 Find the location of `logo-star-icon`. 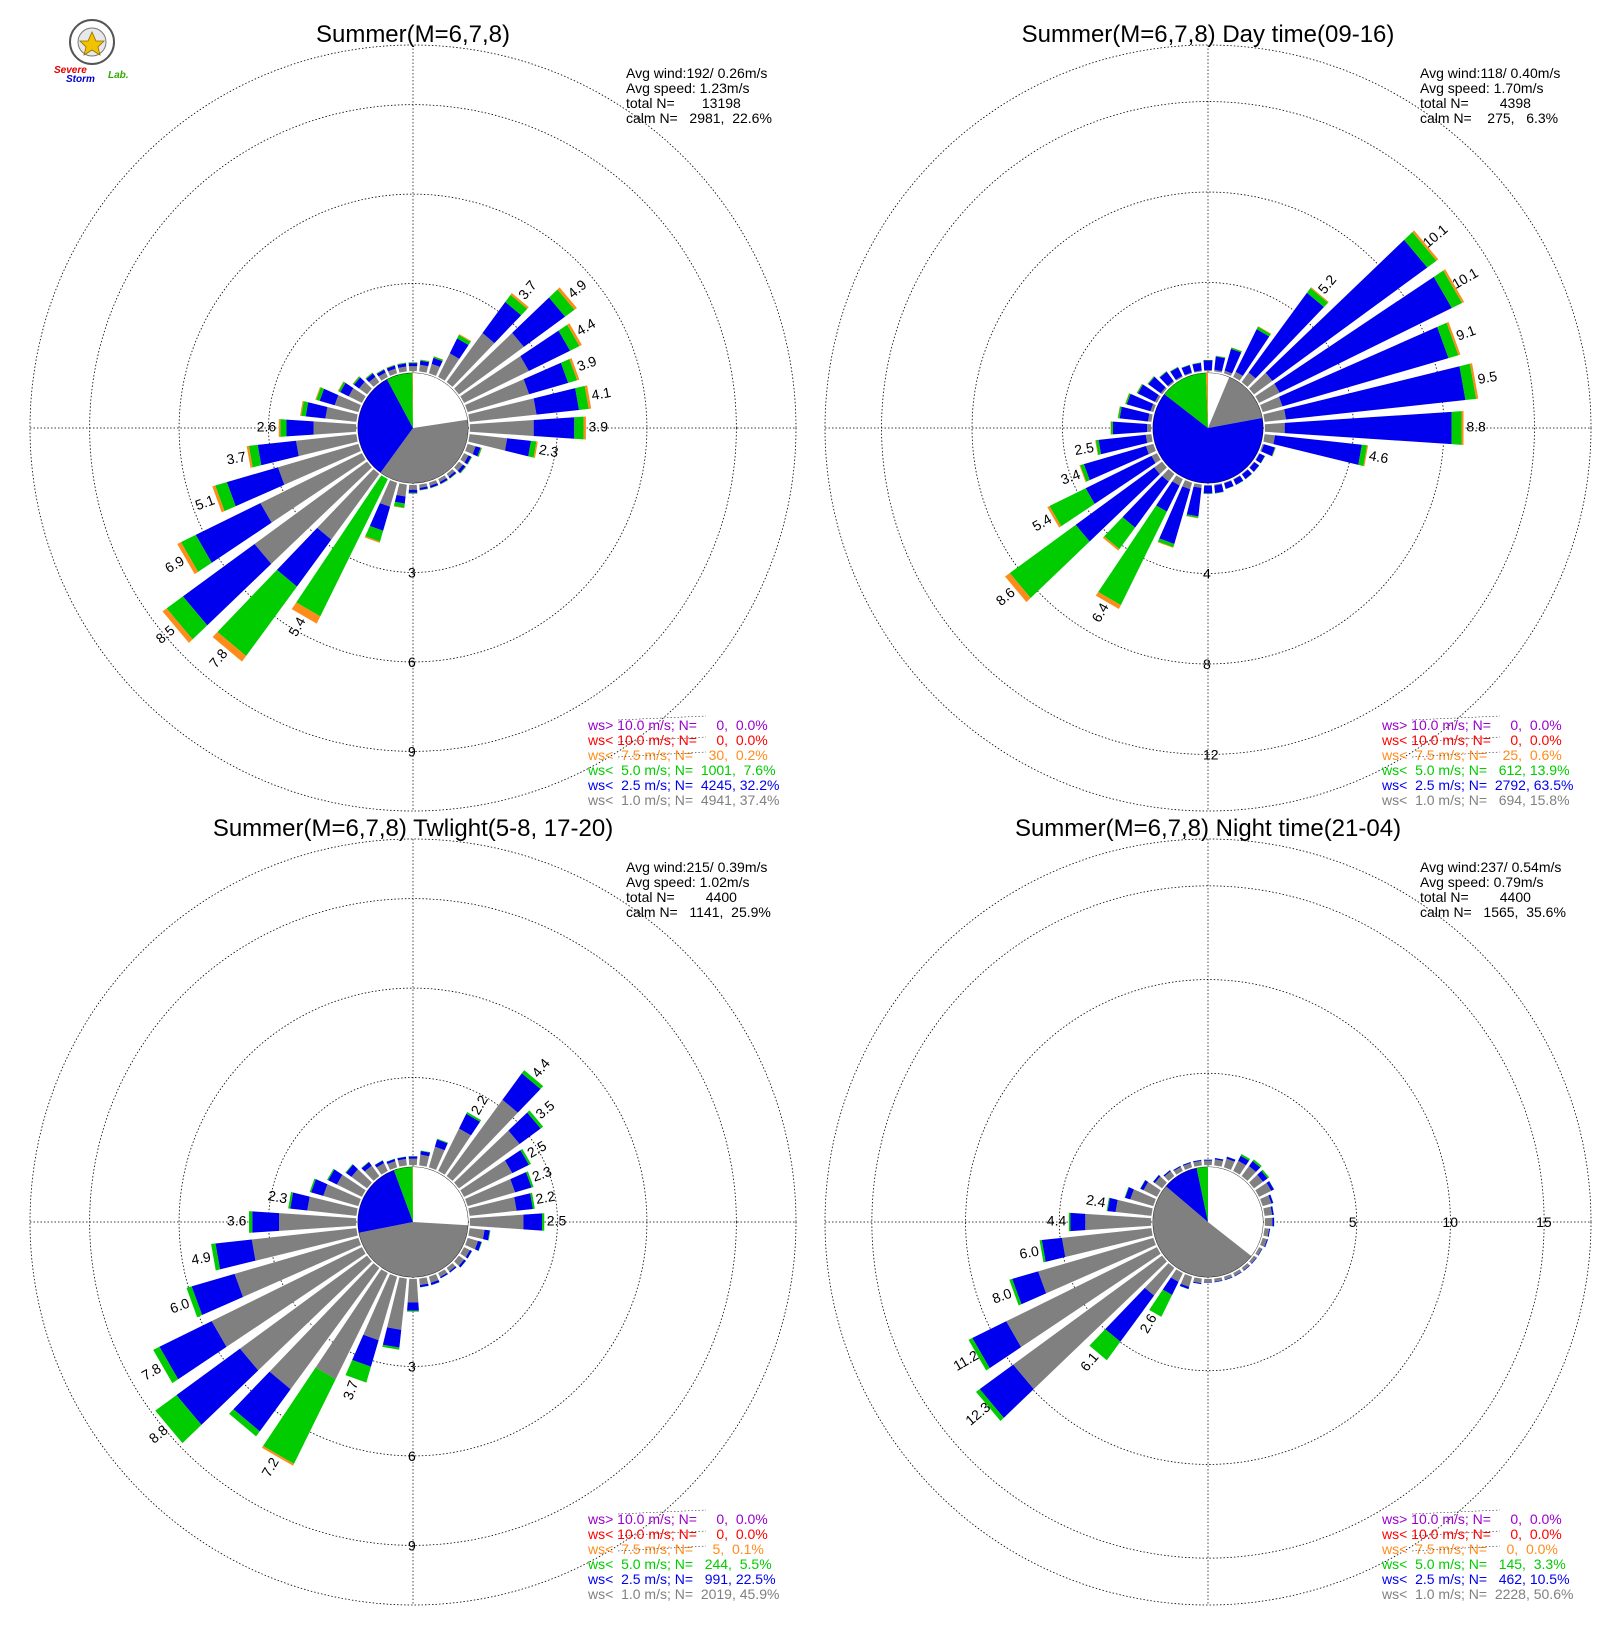

logo-star-icon is located at coordinates (92, 43).